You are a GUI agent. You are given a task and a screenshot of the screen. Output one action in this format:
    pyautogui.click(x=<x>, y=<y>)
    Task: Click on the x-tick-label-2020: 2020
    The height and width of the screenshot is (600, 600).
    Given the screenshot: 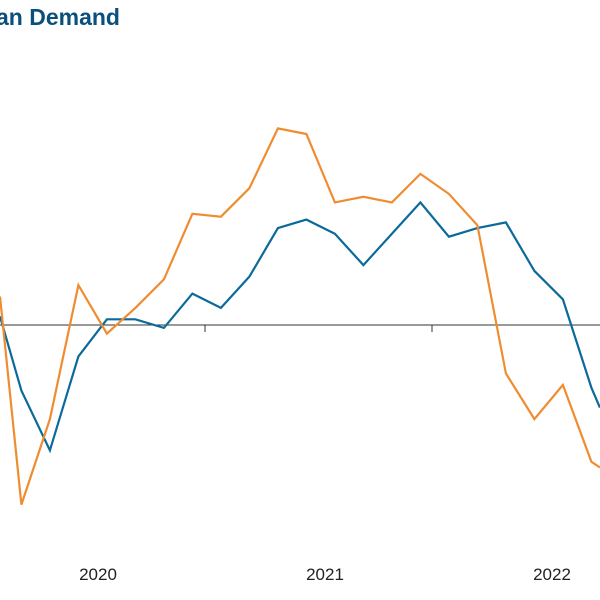 What is the action you would take?
    pyautogui.click(x=98, y=574)
    